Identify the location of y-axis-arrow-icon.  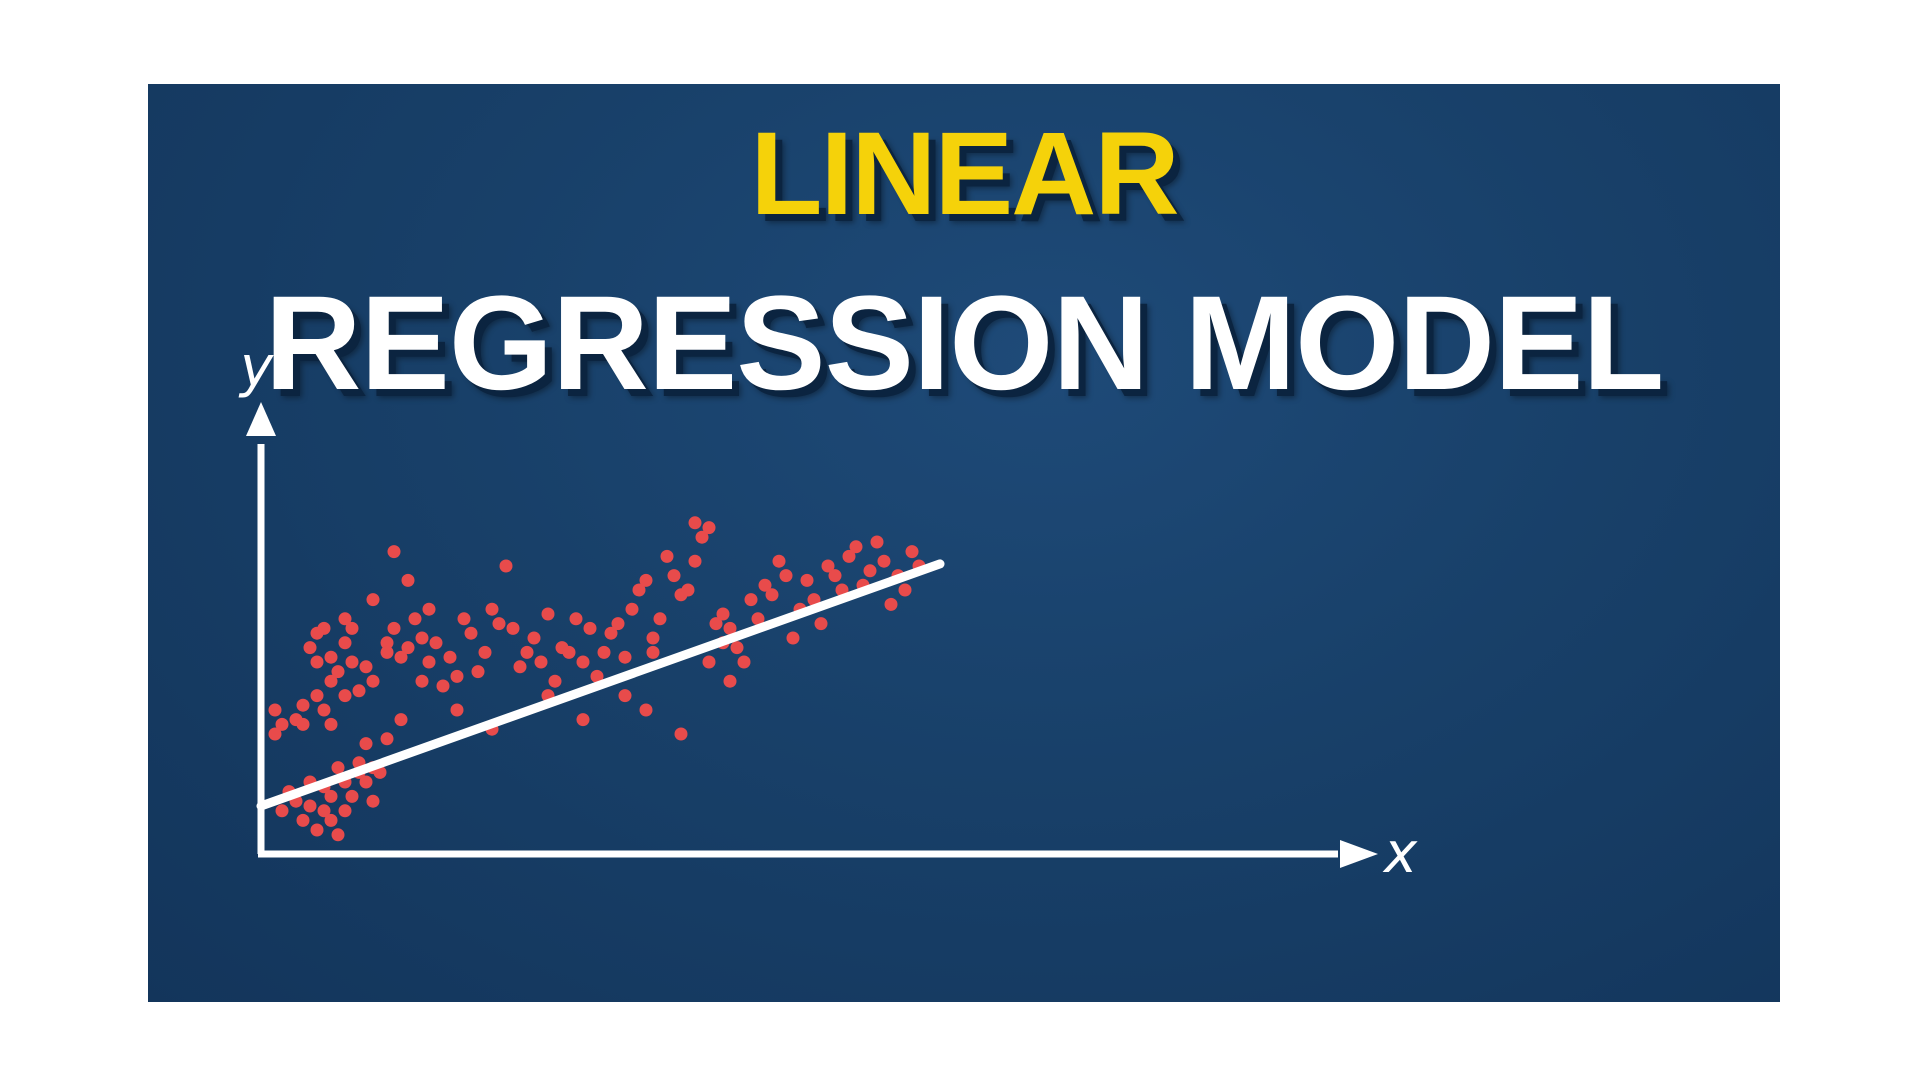
(261, 419).